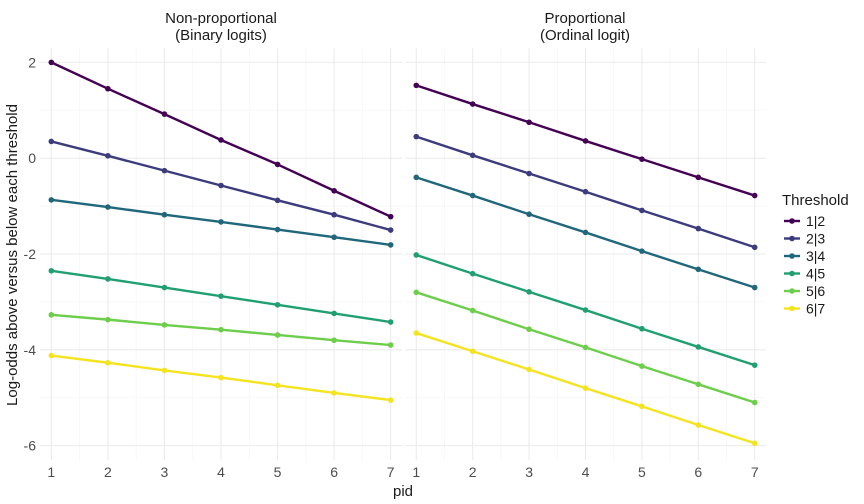  I want to click on facet-2-title-line1: Proportional, so click(585, 18).